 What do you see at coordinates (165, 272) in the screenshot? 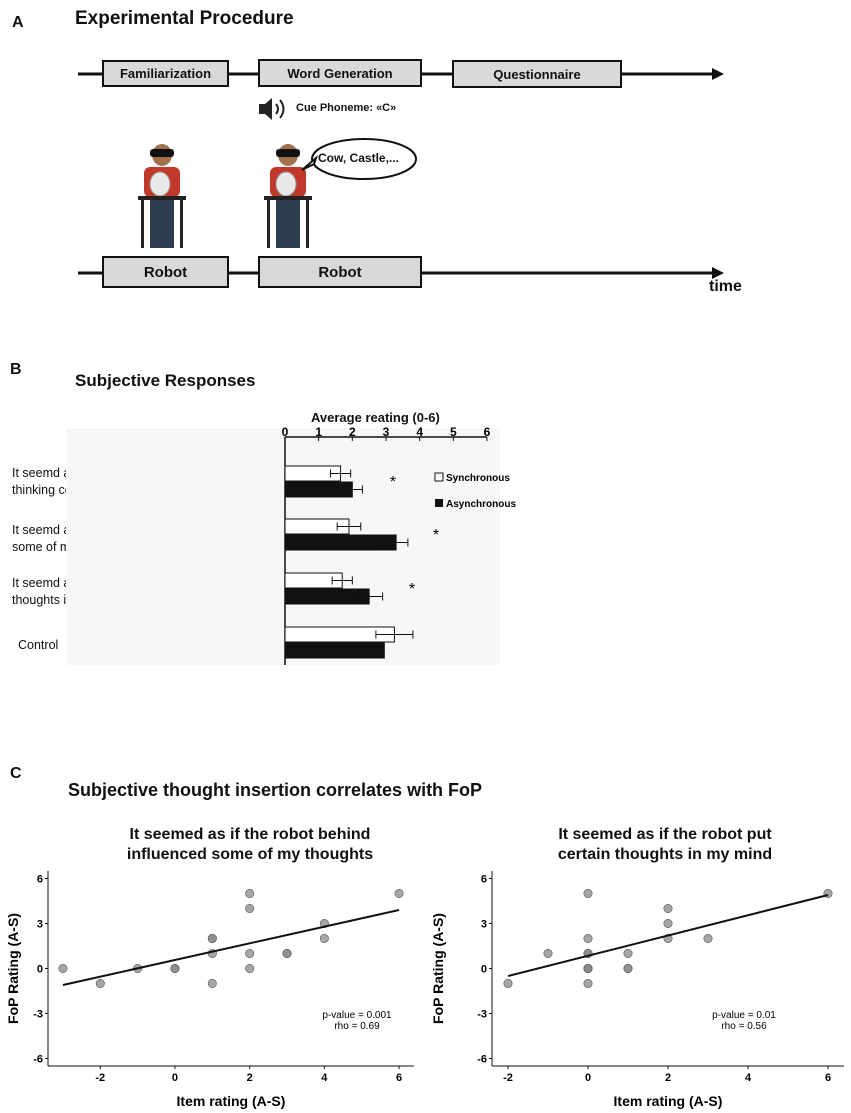
I see `phase-robot-1: Robot` at bounding box center [165, 272].